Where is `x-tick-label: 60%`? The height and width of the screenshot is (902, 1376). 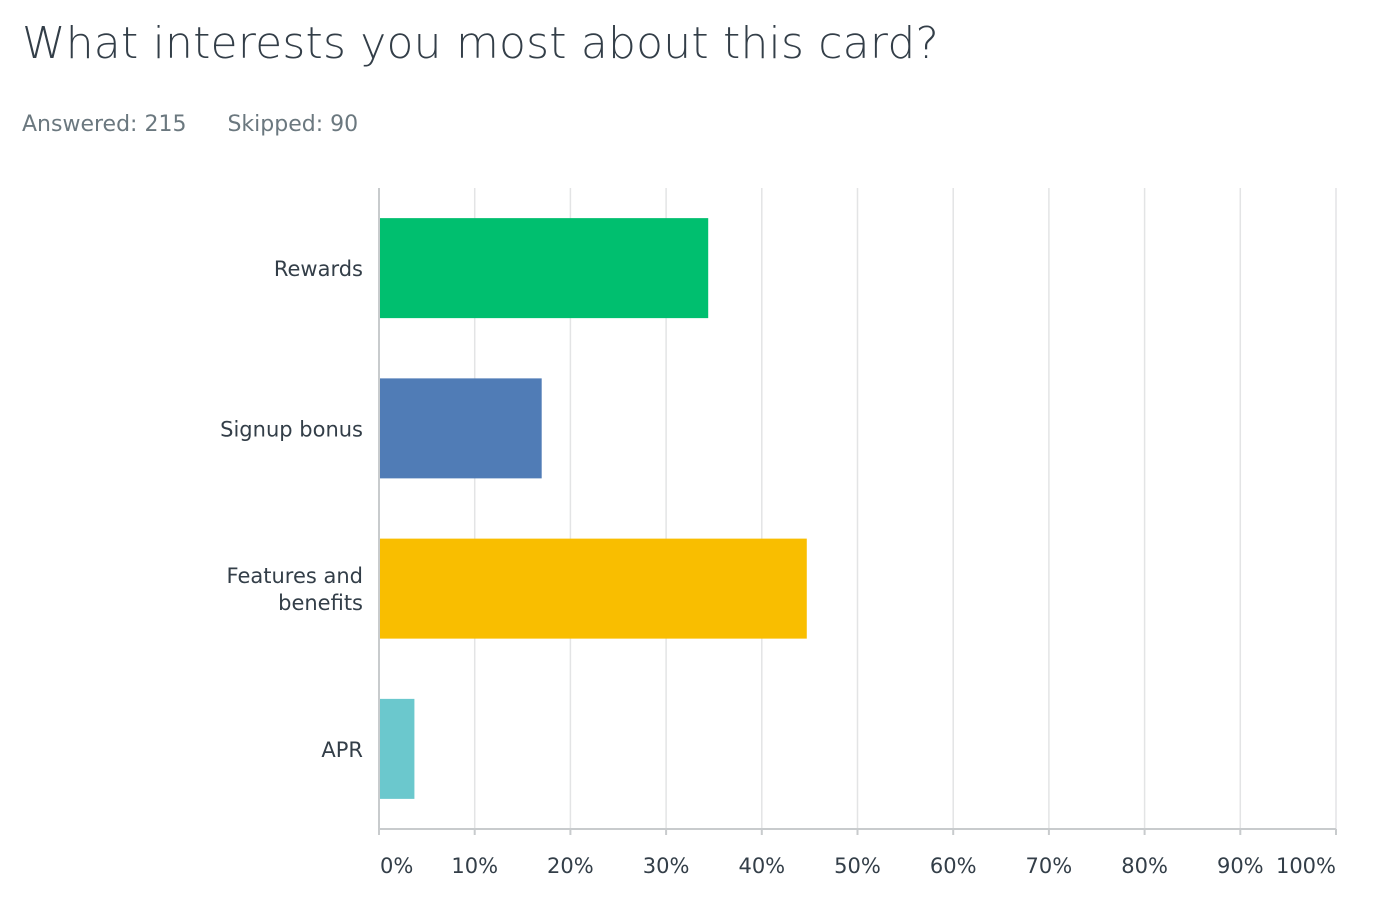 x-tick-label: 60% is located at coordinates (953, 866).